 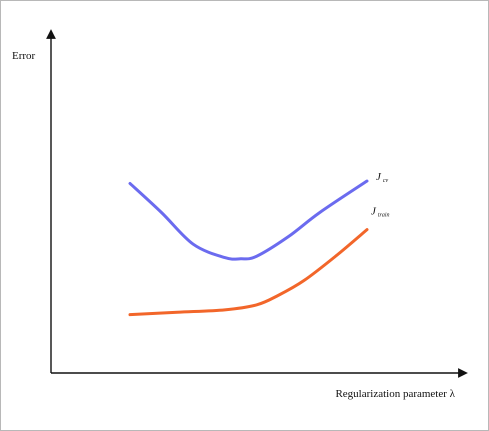 What do you see at coordinates (395, 394) in the screenshot?
I see `x-axis-label: Regularization parameter λ` at bounding box center [395, 394].